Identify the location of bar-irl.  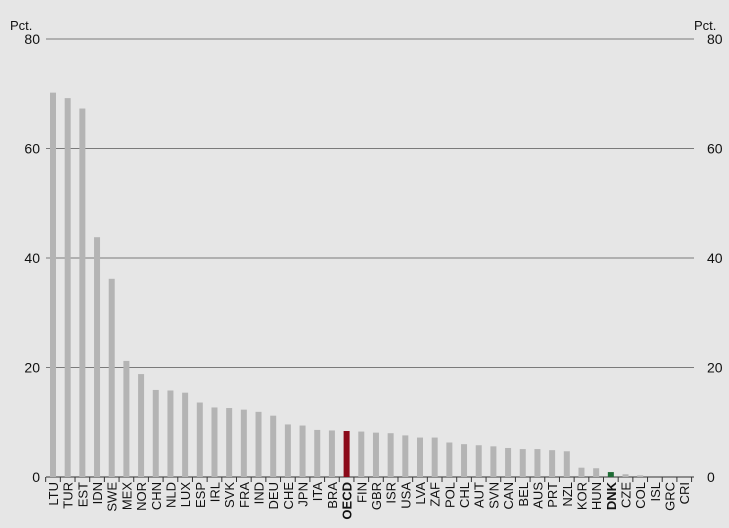
(214, 442).